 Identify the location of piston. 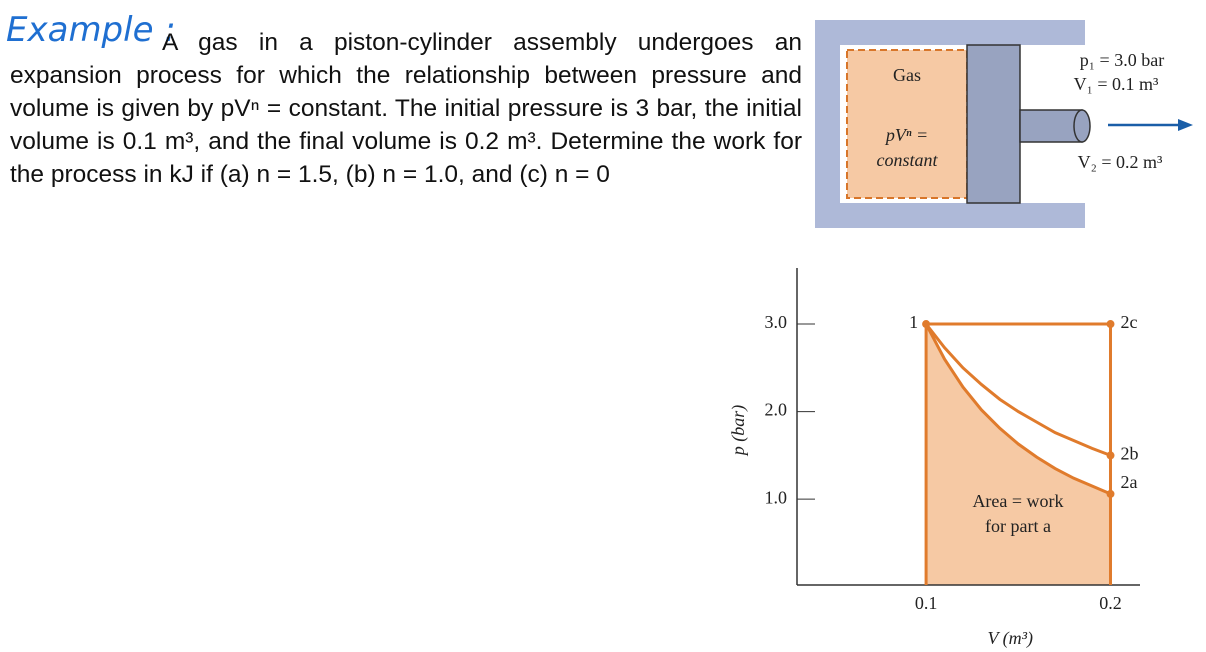
(993, 124).